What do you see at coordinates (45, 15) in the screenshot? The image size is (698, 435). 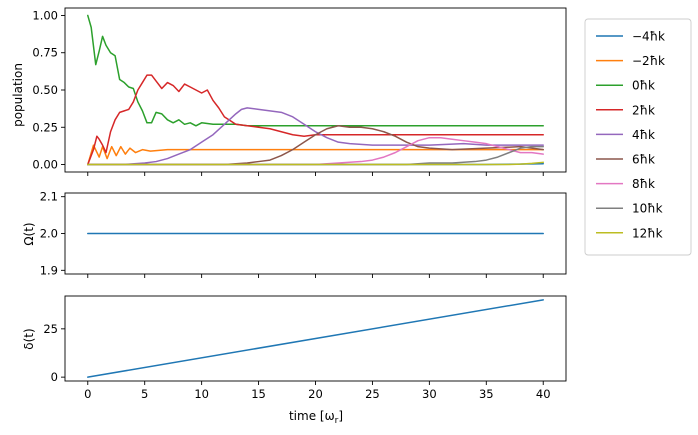 I see `ytick-label: 1.00` at bounding box center [45, 15].